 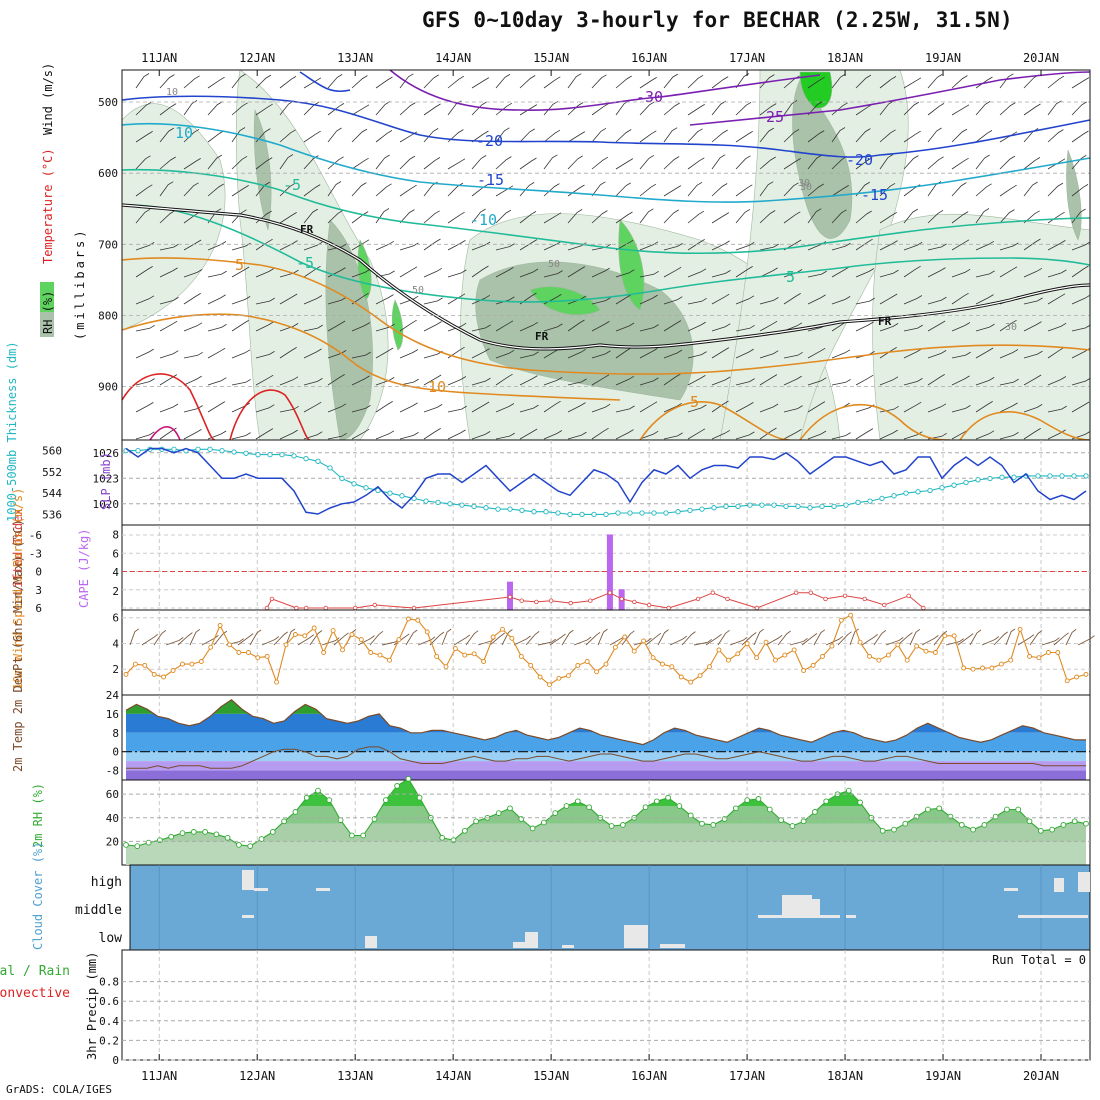 What do you see at coordinates (109, 1021) in the screenshot?
I see `precip-tick-label: 0.4` at bounding box center [109, 1021].